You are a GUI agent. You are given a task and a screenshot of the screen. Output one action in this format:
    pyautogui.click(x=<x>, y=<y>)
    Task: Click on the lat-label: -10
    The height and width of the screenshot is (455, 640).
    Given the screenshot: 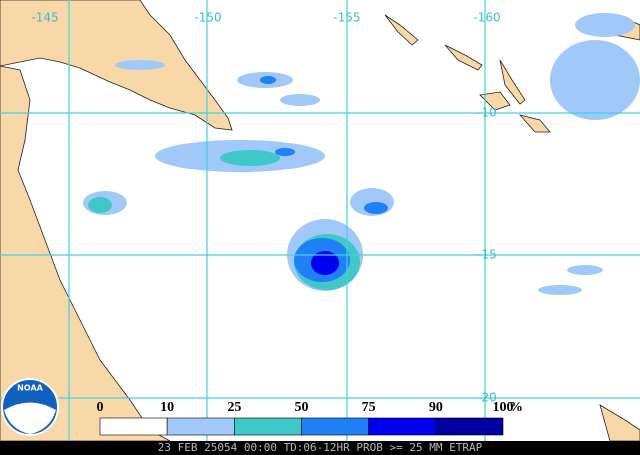 What is the action you would take?
    pyautogui.click(x=487, y=113)
    